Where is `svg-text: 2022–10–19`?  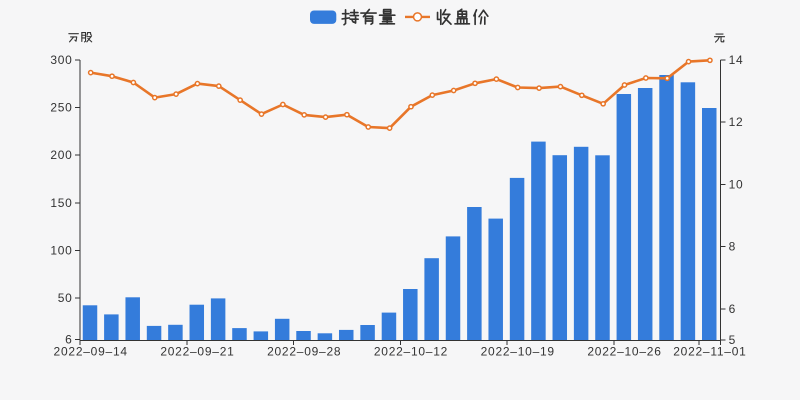 svg-text: 2022–10–19 is located at coordinates (518, 352).